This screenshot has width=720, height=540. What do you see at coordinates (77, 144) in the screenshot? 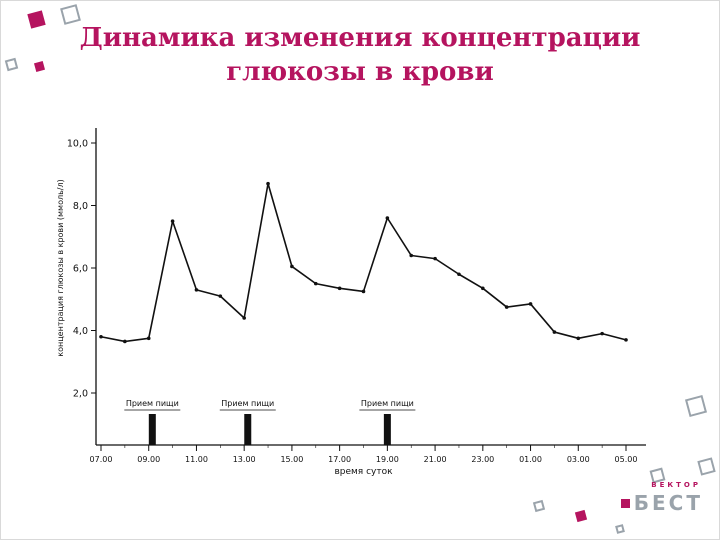
I see `svg-text: 10,0` at bounding box center [77, 144].